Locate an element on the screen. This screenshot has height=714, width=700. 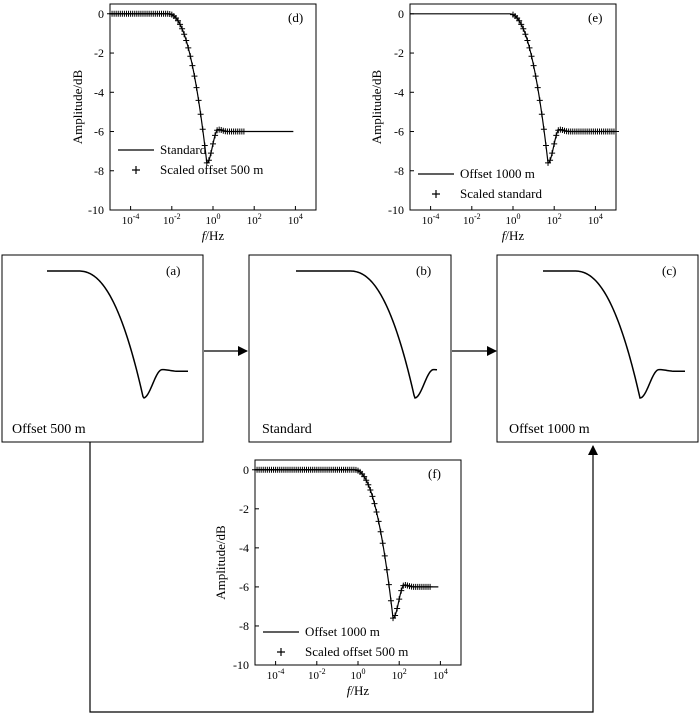
x-tick-label: 10⁴ is located at coordinates (440, 674).